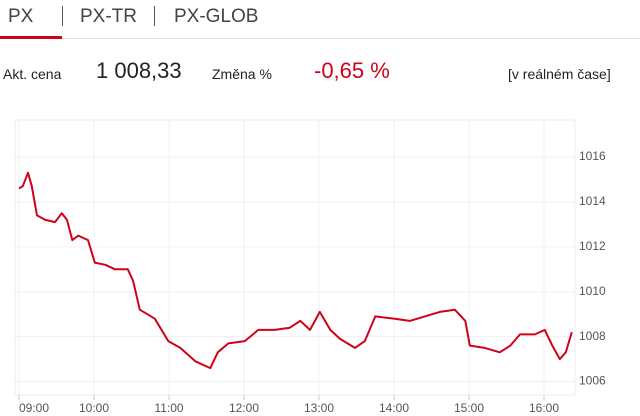 Image resolution: width=640 pixels, height=416 pixels. Describe the element at coordinates (592, 156) in the screenshot. I see `y-tick-label: 1016` at that location.